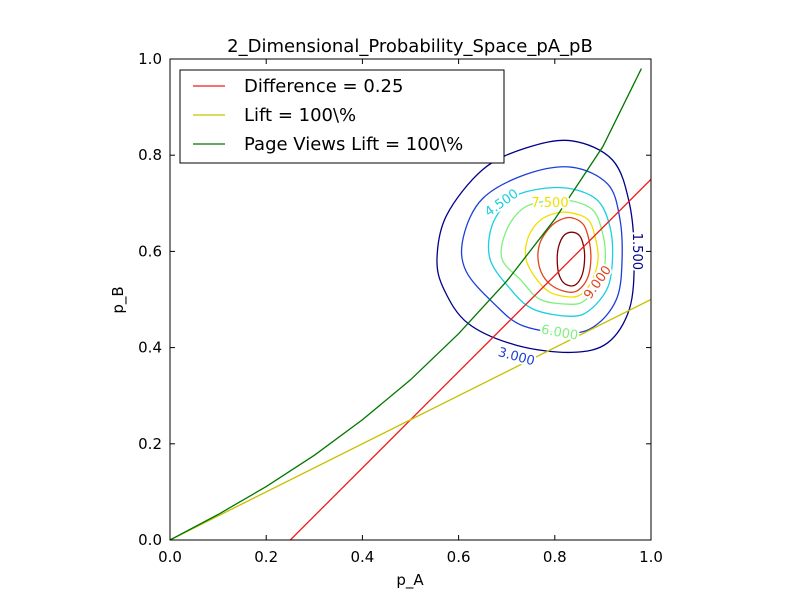  Describe the element at coordinates (150, 444) in the screenshot. I see `y-tick-label: 0.2` at that location.